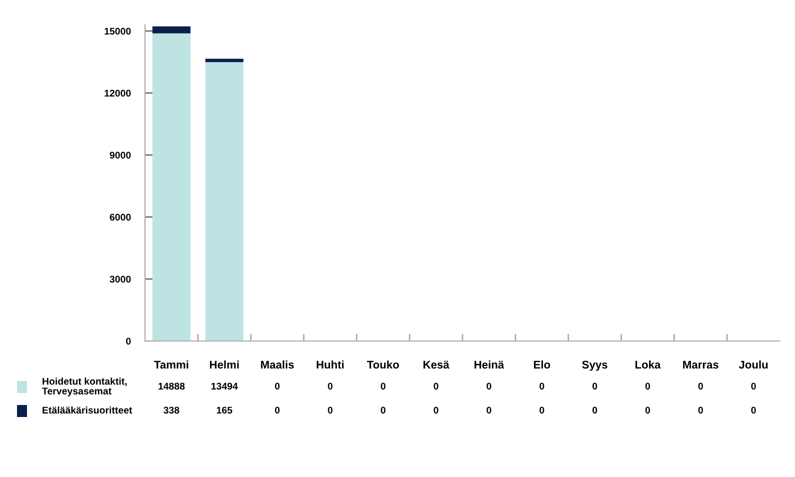 The image size is (795, 477). Describe the element at coordinates (171, 386) in the screenshot. I see `data-label: 14888` at that location.